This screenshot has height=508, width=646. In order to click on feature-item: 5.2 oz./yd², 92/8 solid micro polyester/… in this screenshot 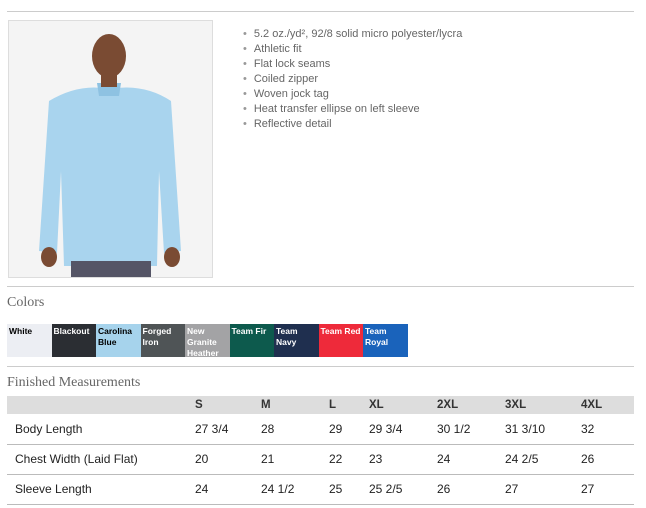, I will do `click(352, 34)`.